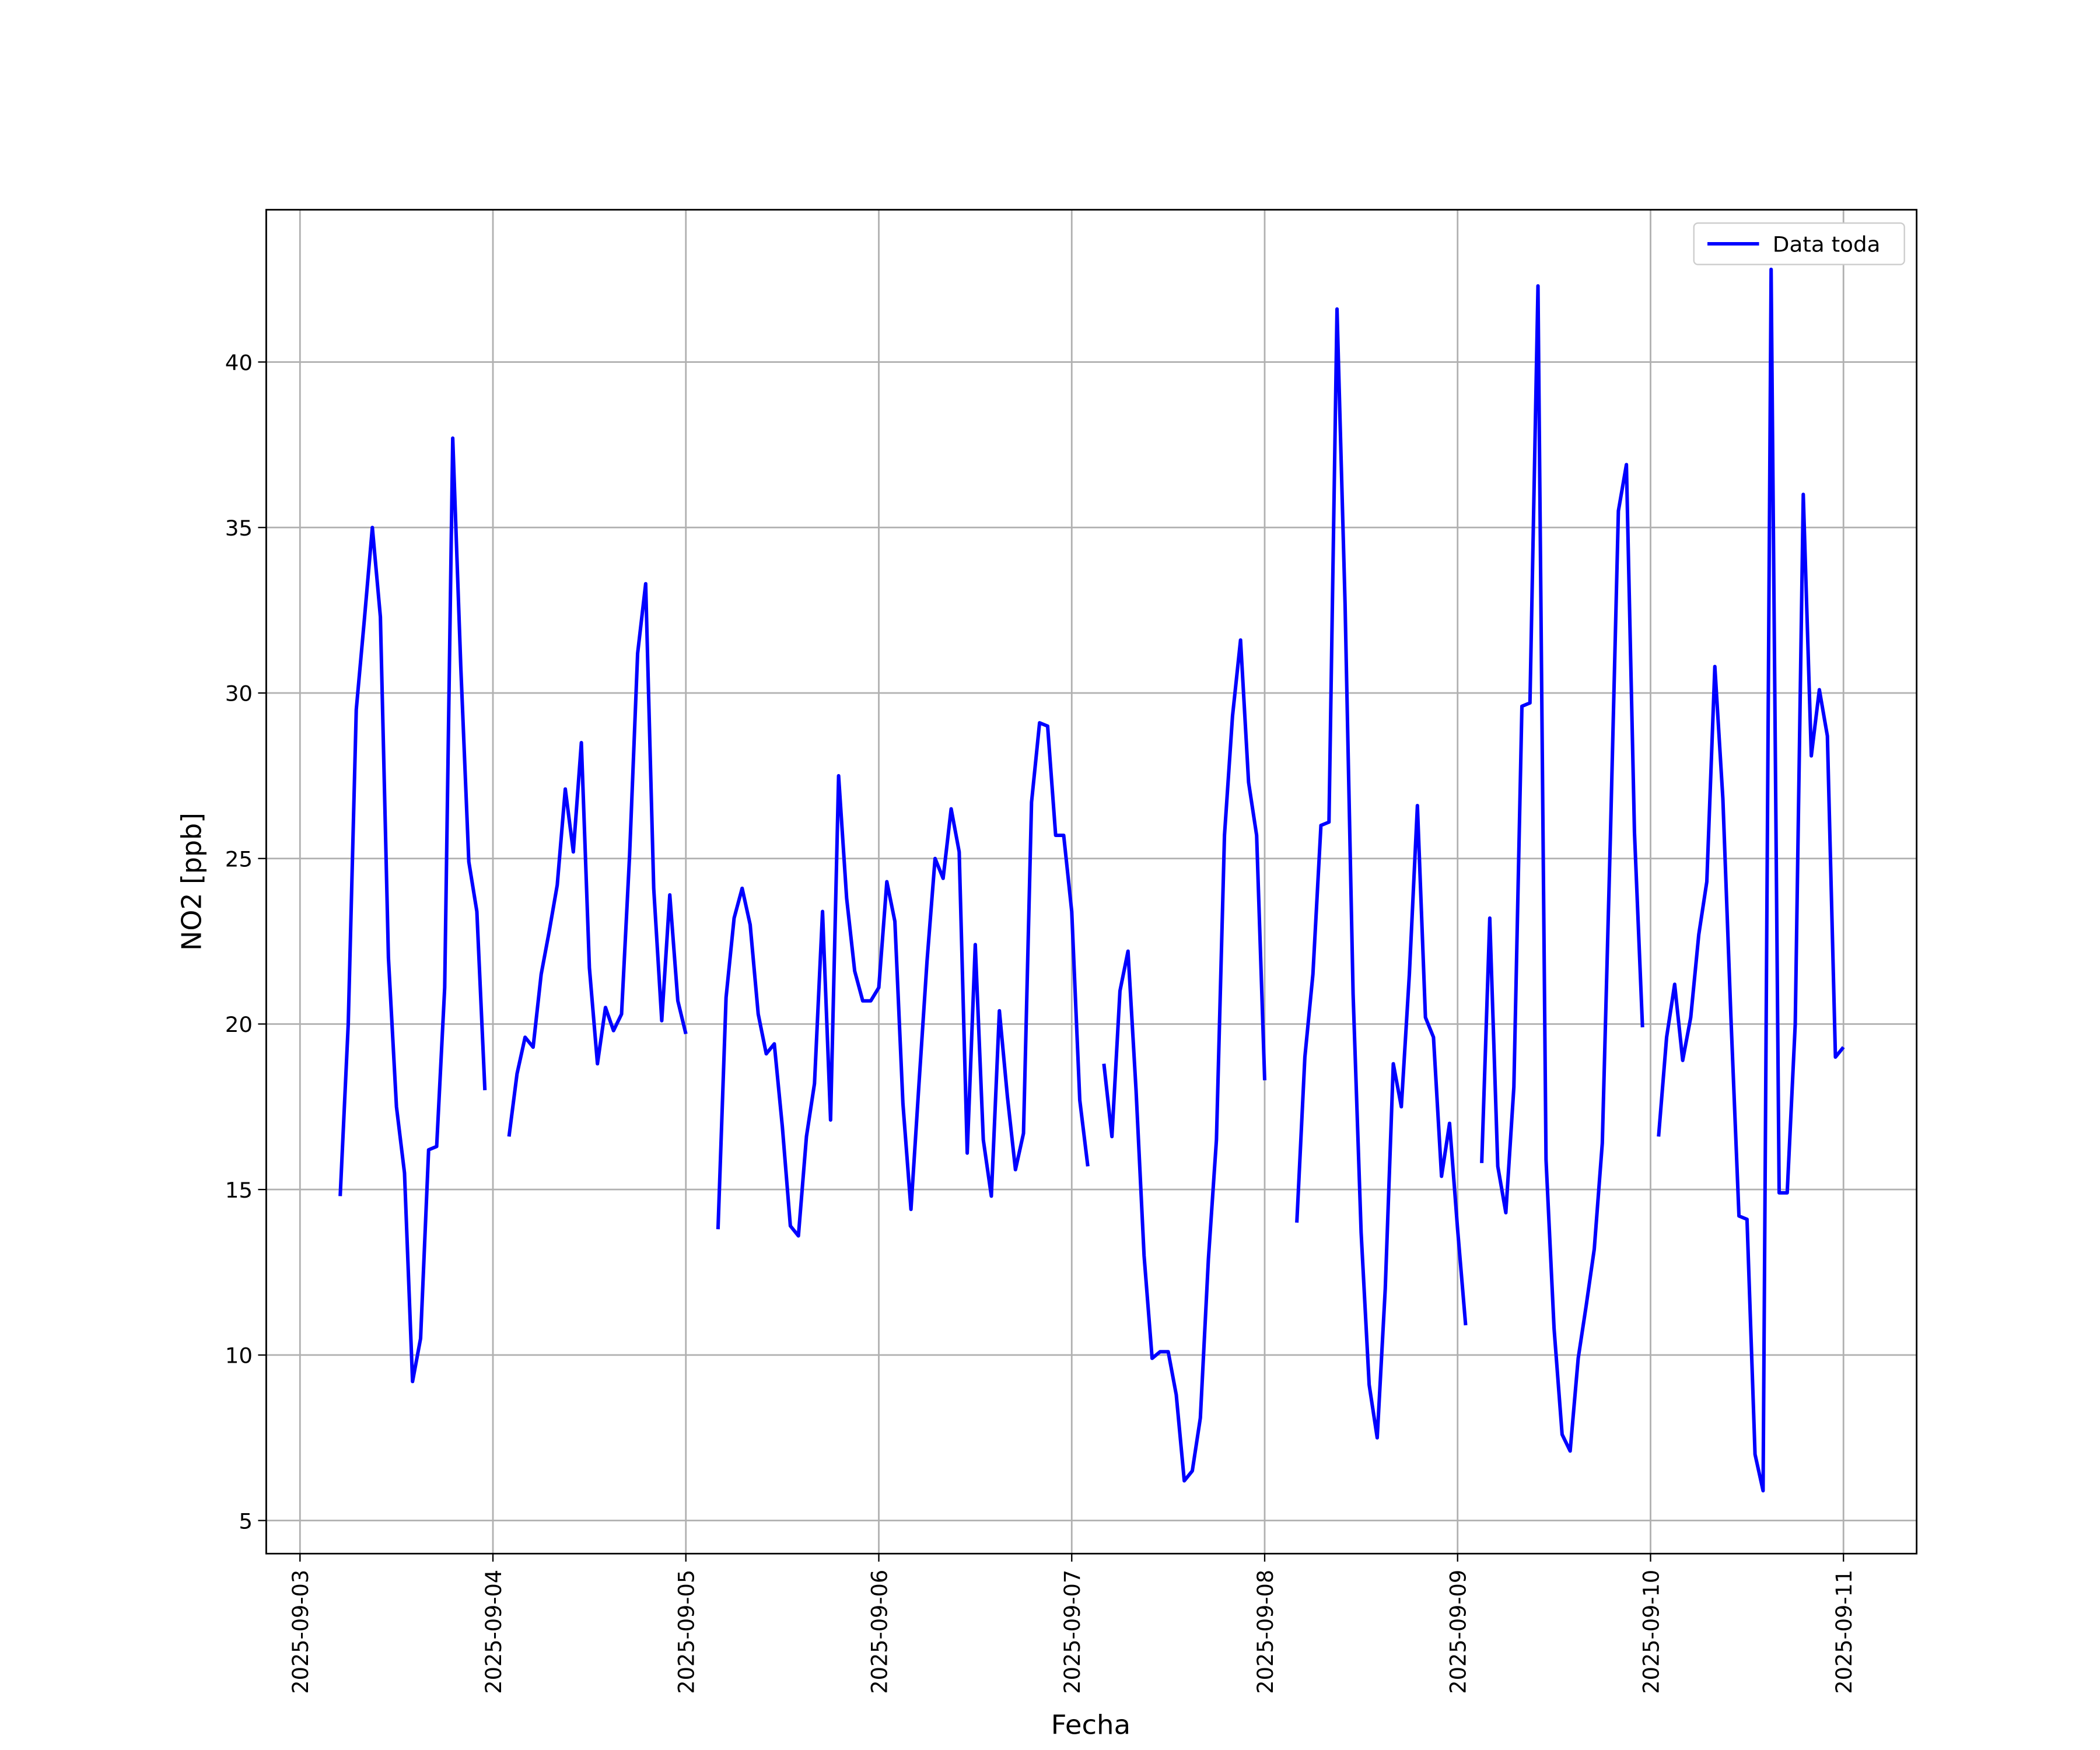 The height and width of the screenshot is (1750, 2100). Describe the element at coordinates (300, 1632) in the screenshot. I see `x-tick-label: 2025-09-03` at that location.